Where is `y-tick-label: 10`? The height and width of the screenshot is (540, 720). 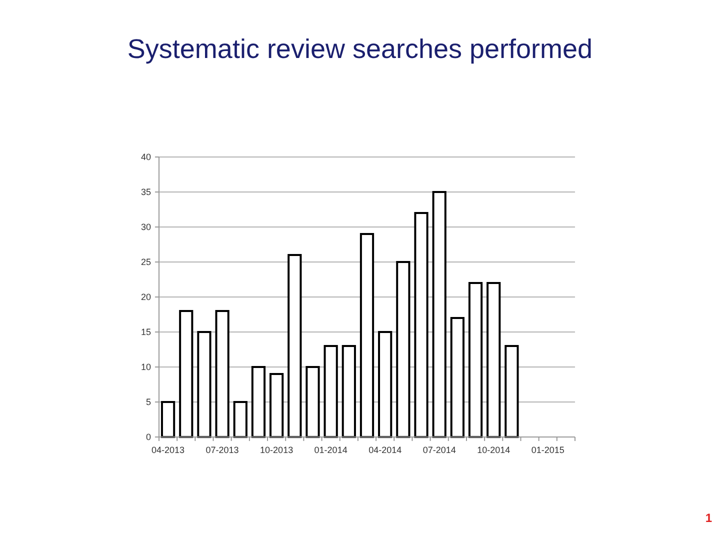
y-tick-label: 10 is located at coordinates (145, 367).